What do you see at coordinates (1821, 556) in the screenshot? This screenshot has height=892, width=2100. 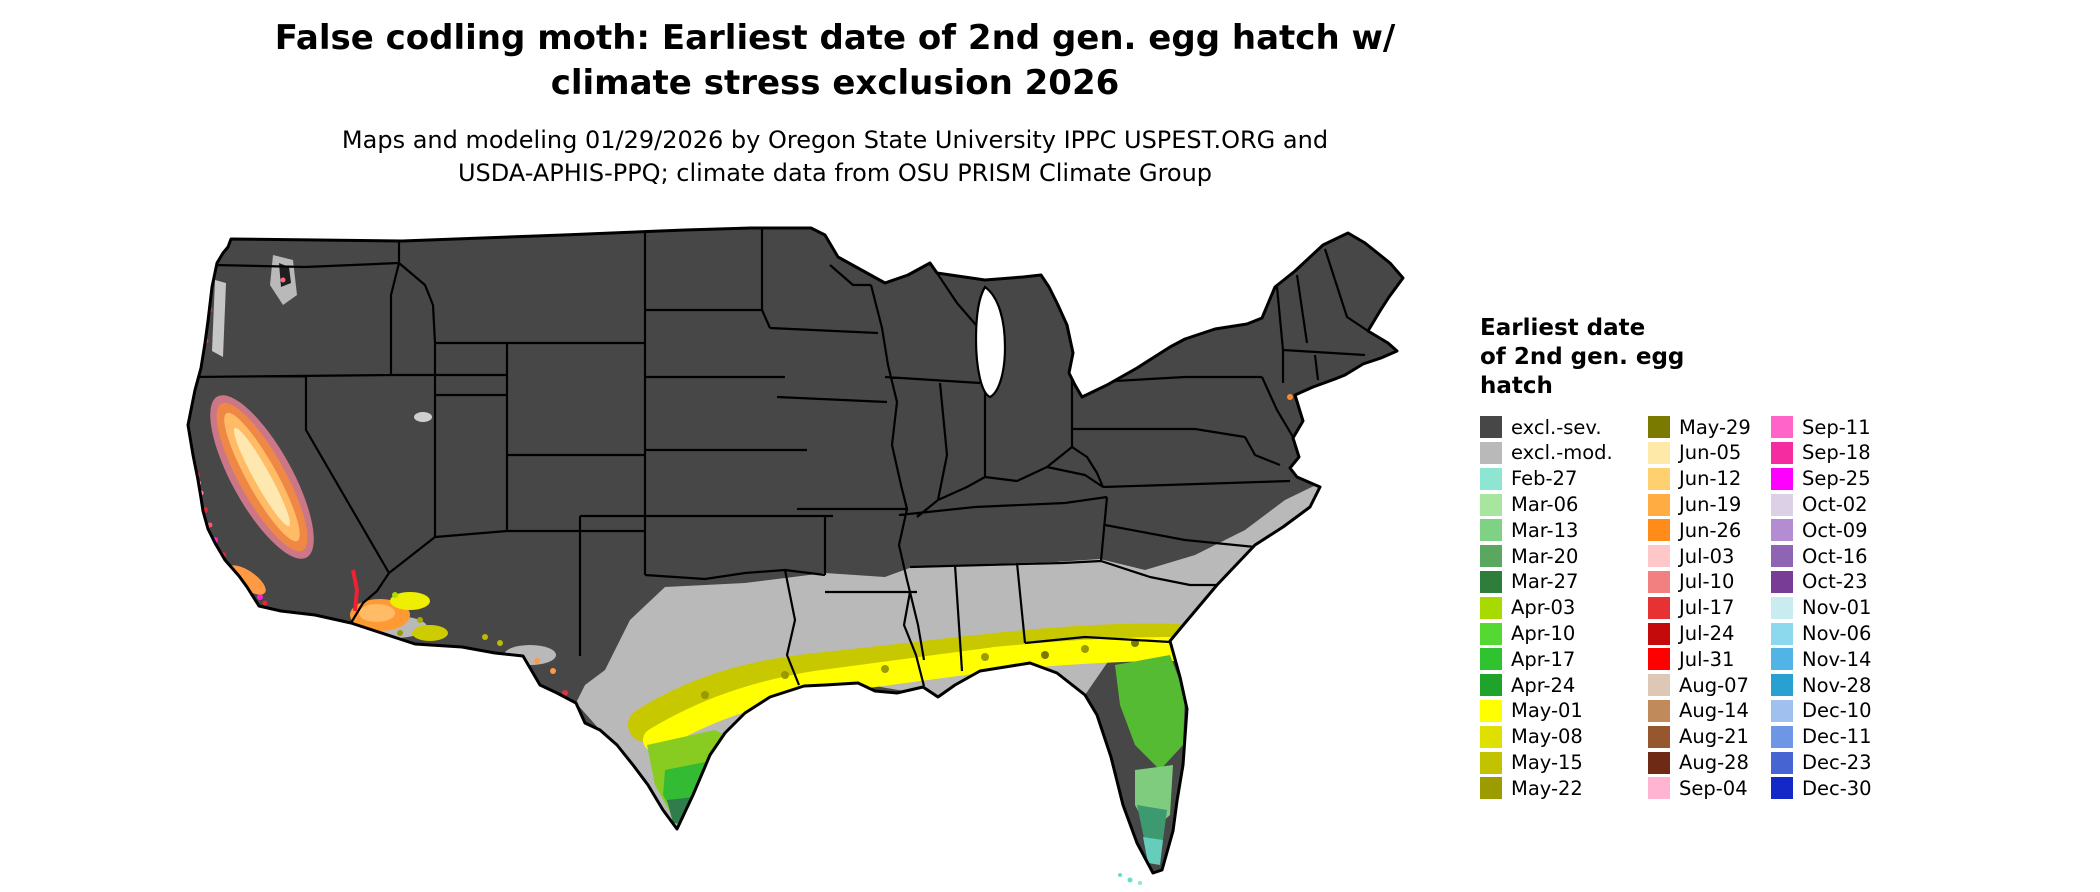 I see `legend-row: Oct-16` at bounding box center [1821, 556].